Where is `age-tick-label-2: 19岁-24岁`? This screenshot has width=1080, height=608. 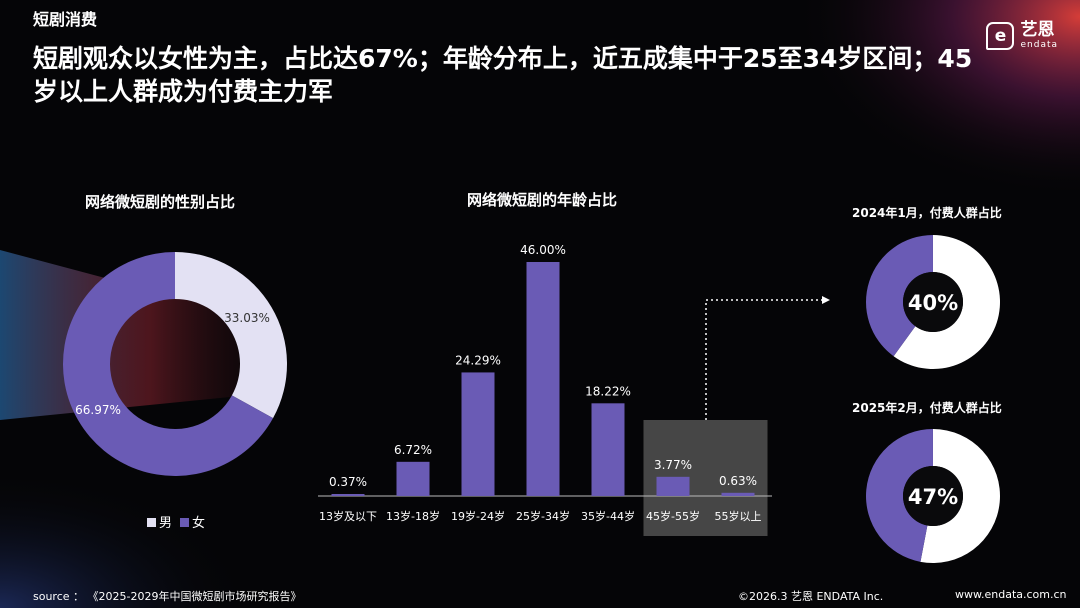
age-tick-label-2: 19岁-24岁 is located at coordinates (478, 516).